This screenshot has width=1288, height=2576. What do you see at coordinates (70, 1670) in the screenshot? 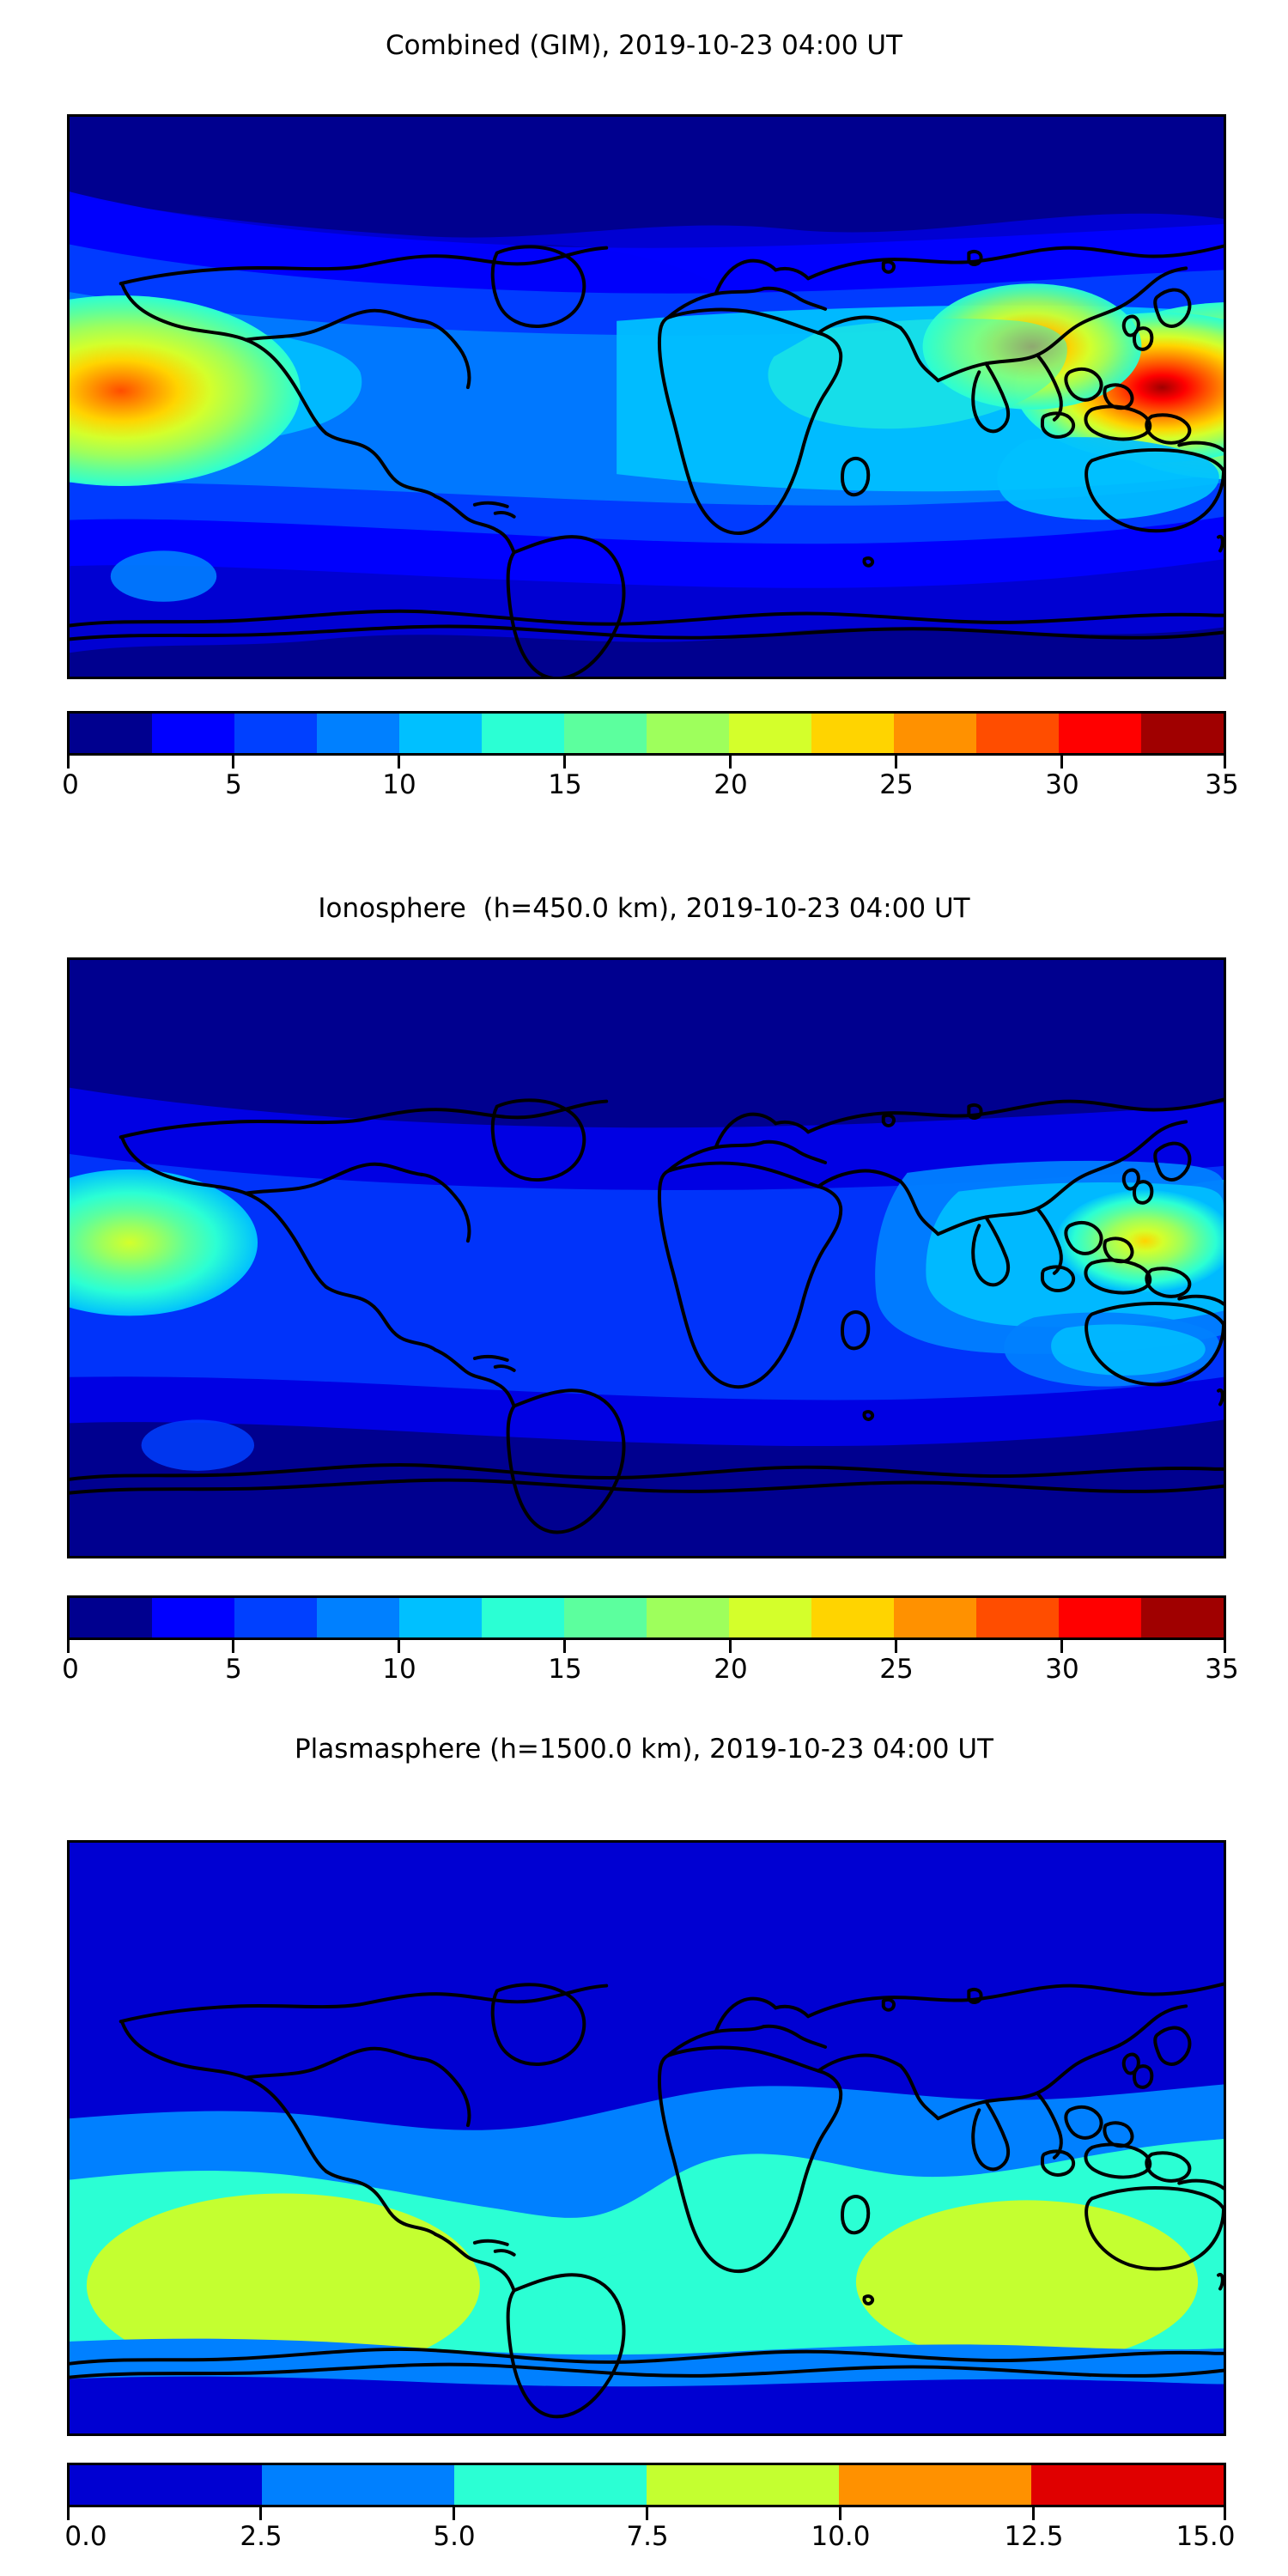
I see `cb2-tick-0: 0` at bounding box center [70, 1670].